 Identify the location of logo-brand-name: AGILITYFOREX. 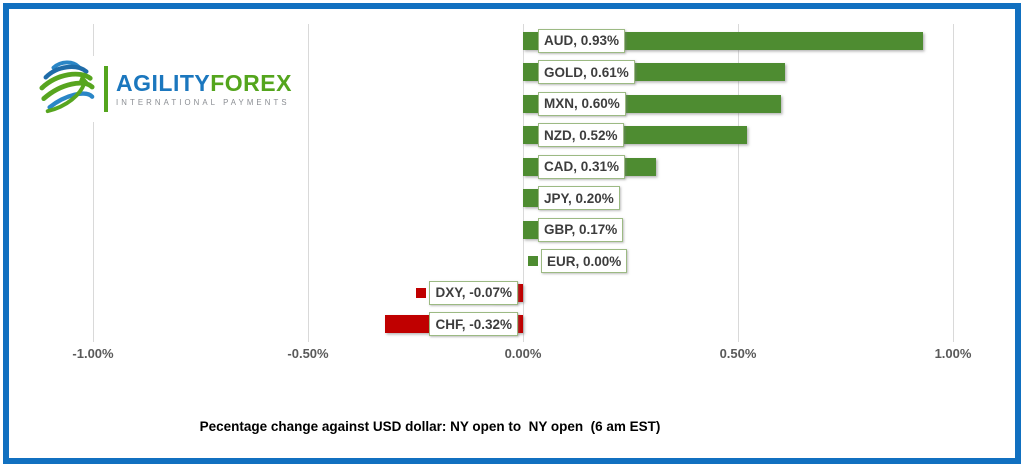
(204, 83).